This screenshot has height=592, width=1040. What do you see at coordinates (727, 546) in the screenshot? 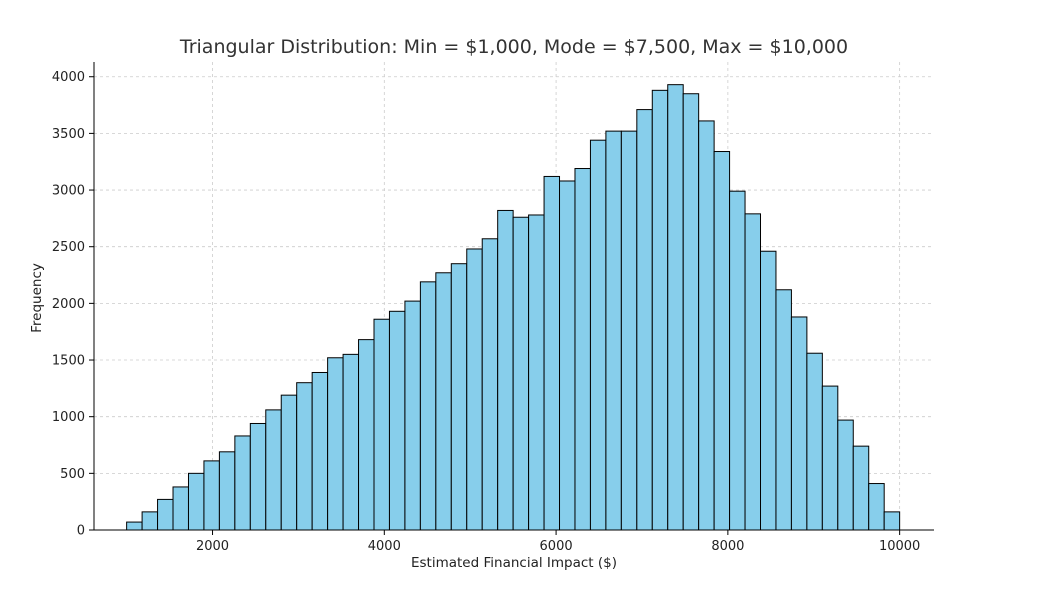
I see `x-tick-label: 8000` at bounding box center [727, 546].